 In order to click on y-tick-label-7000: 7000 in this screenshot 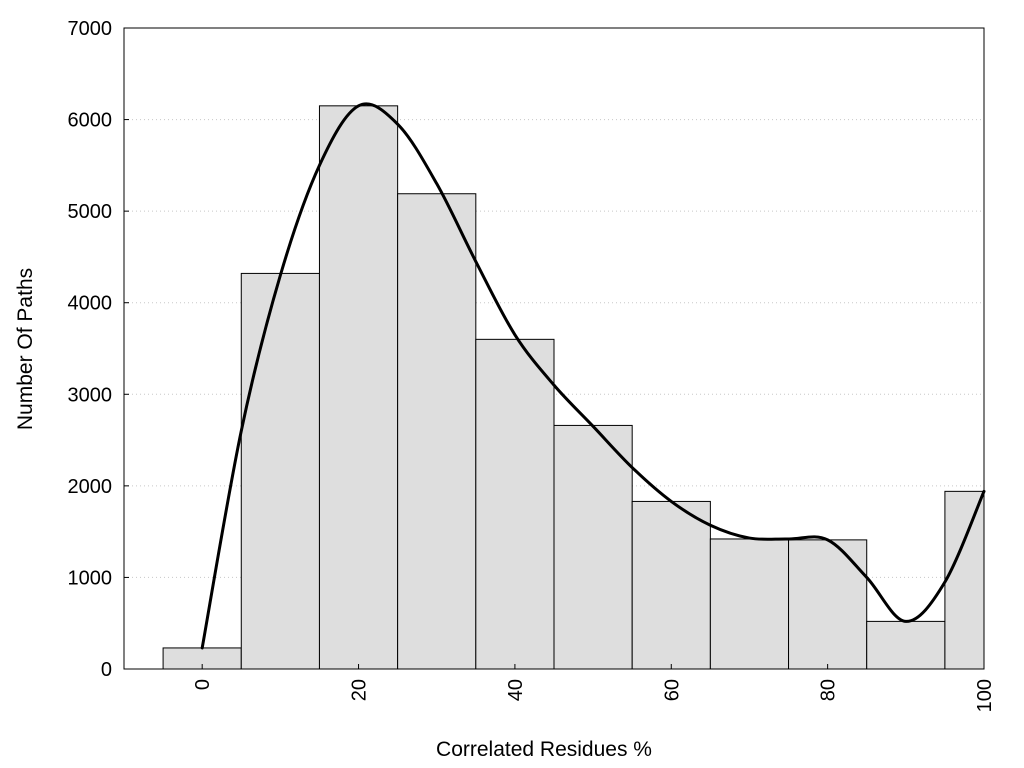, I will do `click(90, 29)`.